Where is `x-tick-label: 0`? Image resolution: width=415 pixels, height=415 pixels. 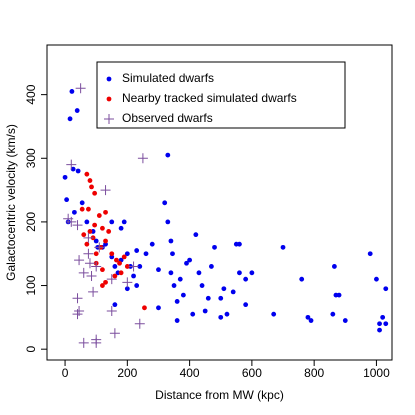 x-tick-label: 0 is located at coordinates (65, 373).